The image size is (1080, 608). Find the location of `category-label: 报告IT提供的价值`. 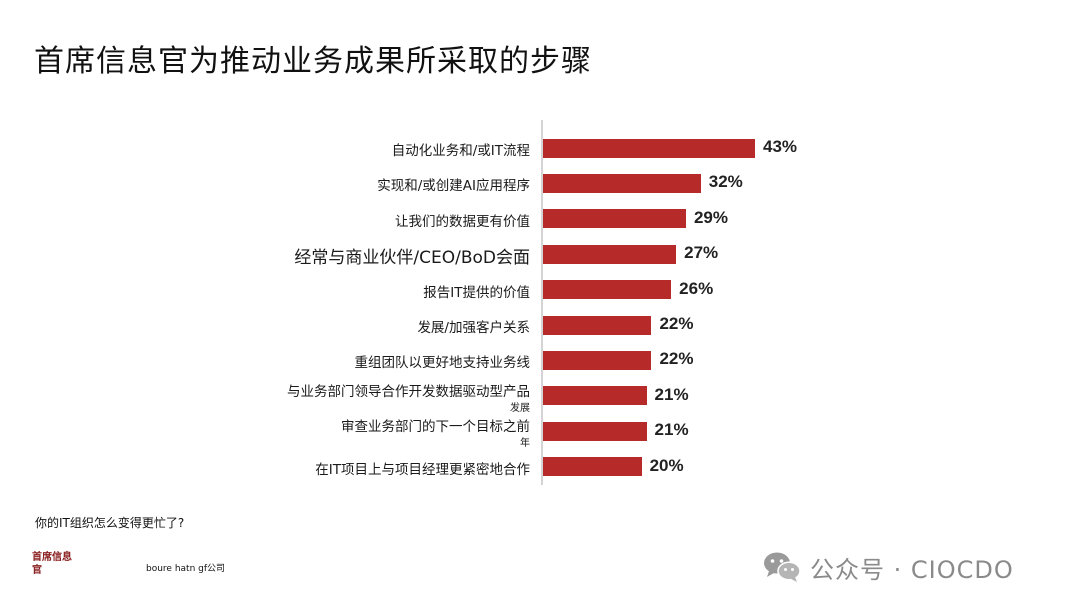

category-label: 报告IT提供的价值 is located at coordinates (476, 292).